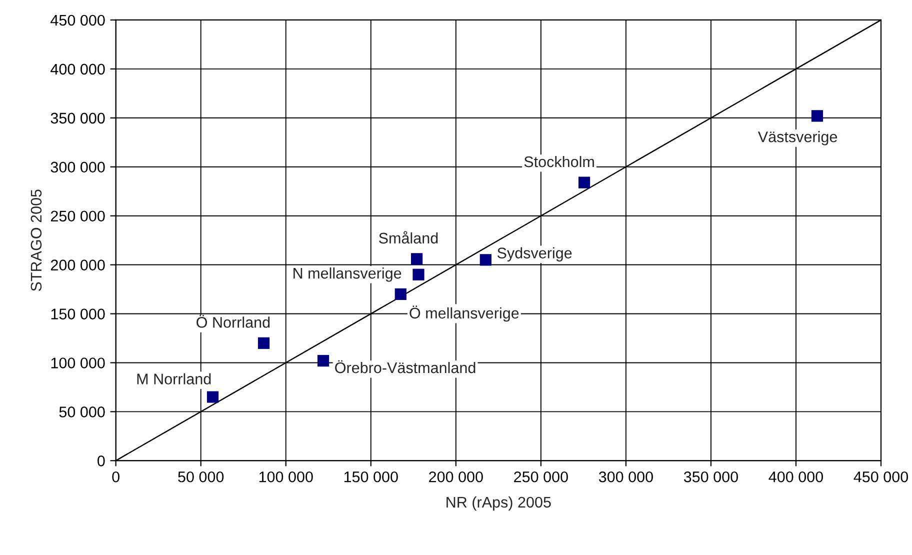 The image size is (912, 555). Describe the element at coordinates (101, 461) in the screenshot. I see `y-tick-label: 0` at that location.